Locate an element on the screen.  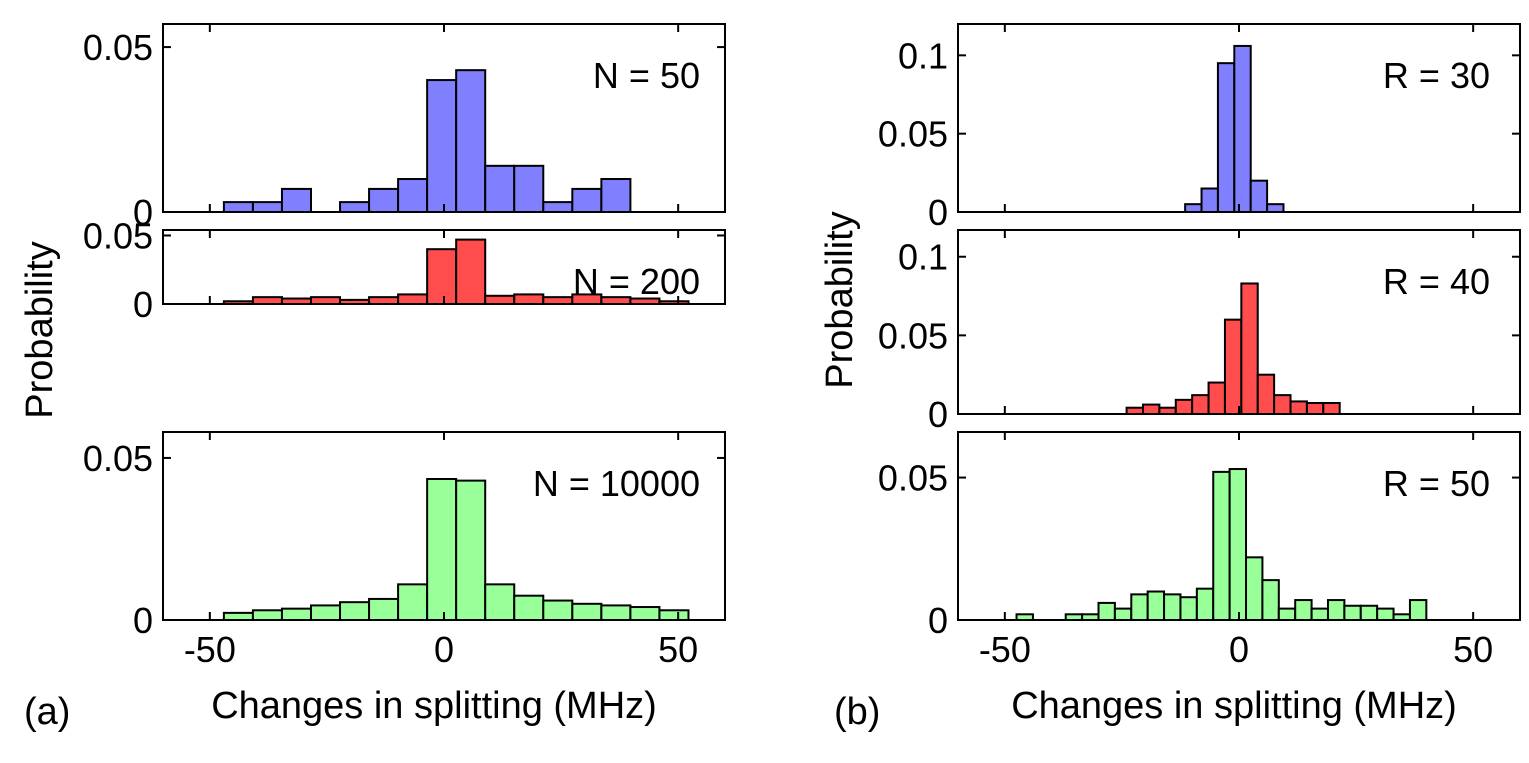
subplot-annotation: N = 50 is located at coordinates (646, 75).